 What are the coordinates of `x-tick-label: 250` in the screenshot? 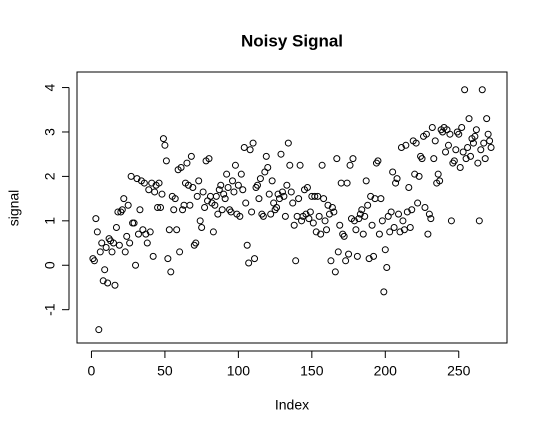 It's located at (459, 371).